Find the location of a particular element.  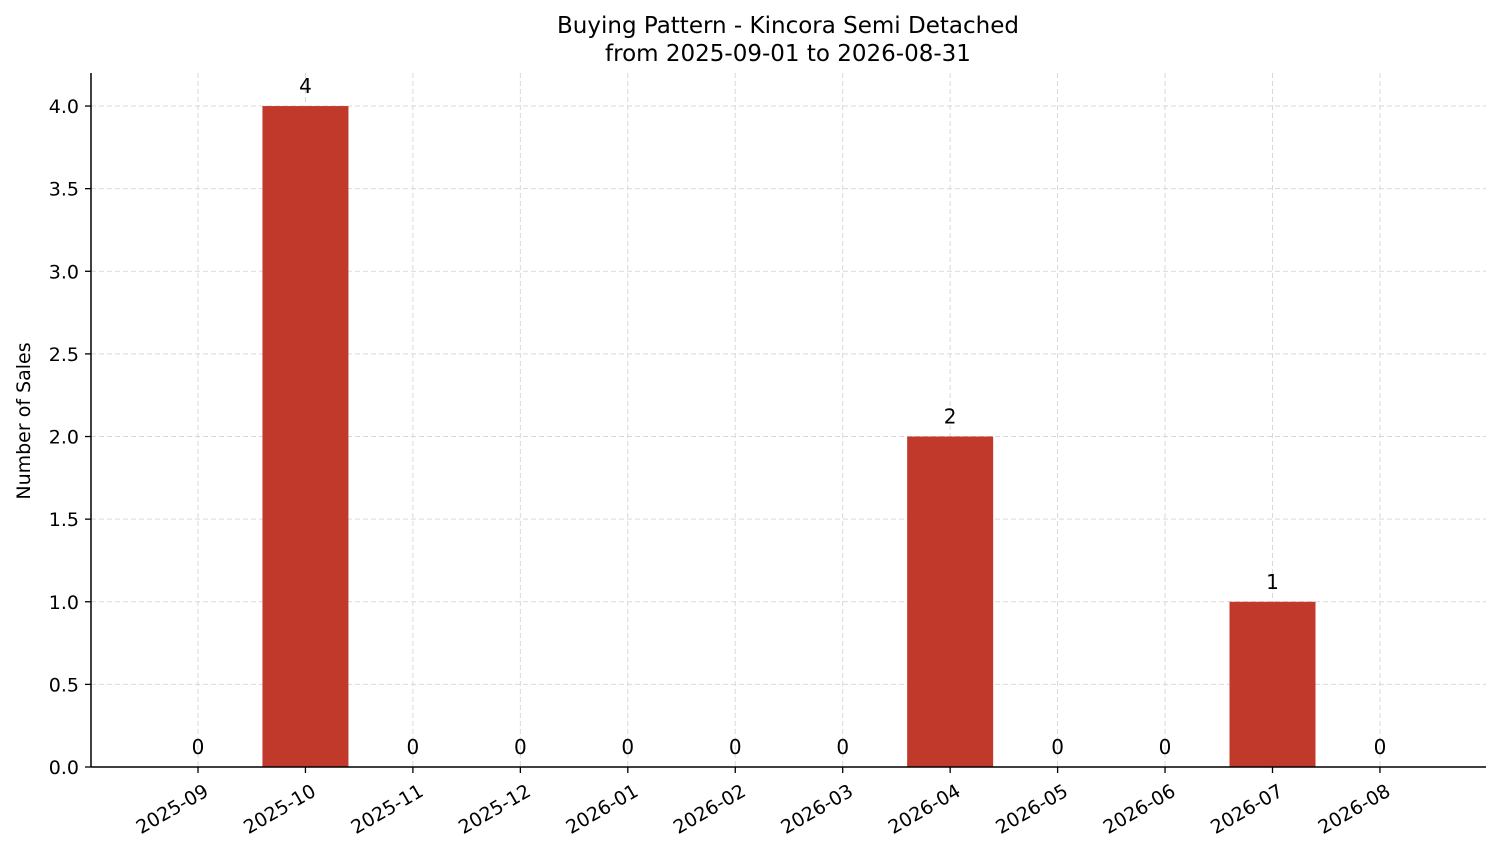

data-label-2025-10: 4 is located at coordinates (305, 86).